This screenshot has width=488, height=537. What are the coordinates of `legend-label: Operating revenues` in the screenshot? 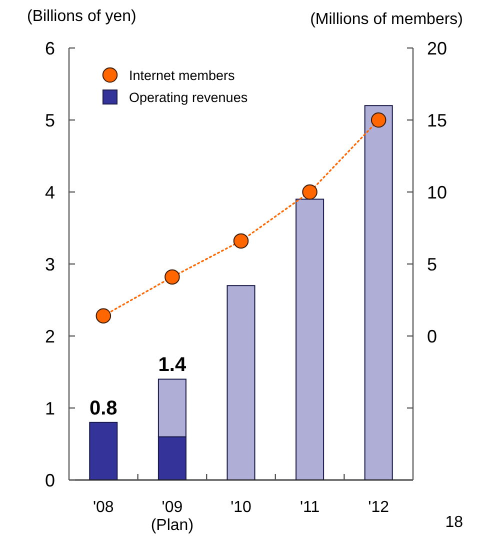 It's located at (188, 97).